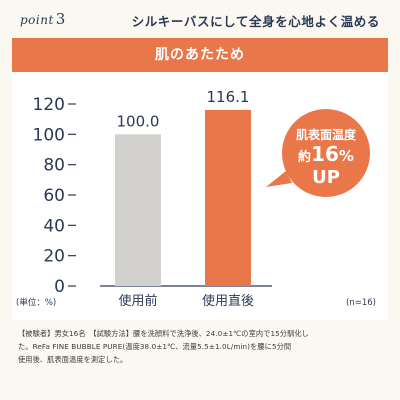  I want to click on y-tick-label: 20, so click(54, 257).